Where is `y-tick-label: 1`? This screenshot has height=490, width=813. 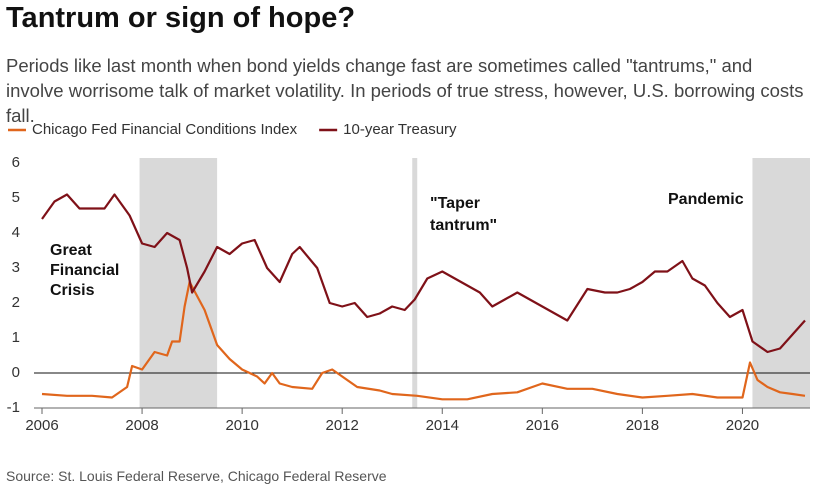 y-tick-label: 1 is located at coordinates (16, 337).